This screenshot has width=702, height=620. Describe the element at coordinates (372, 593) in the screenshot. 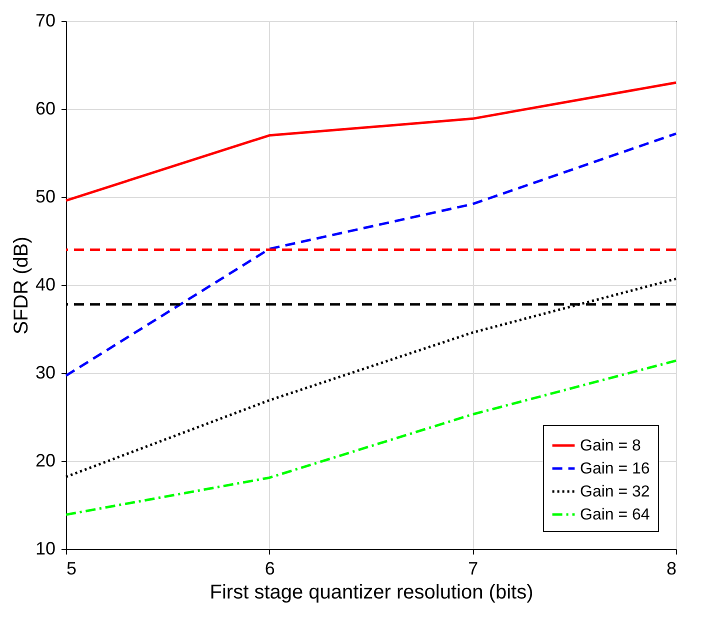

I see `x-axis-title: First stage quantizer resolution (bits)` at that location.